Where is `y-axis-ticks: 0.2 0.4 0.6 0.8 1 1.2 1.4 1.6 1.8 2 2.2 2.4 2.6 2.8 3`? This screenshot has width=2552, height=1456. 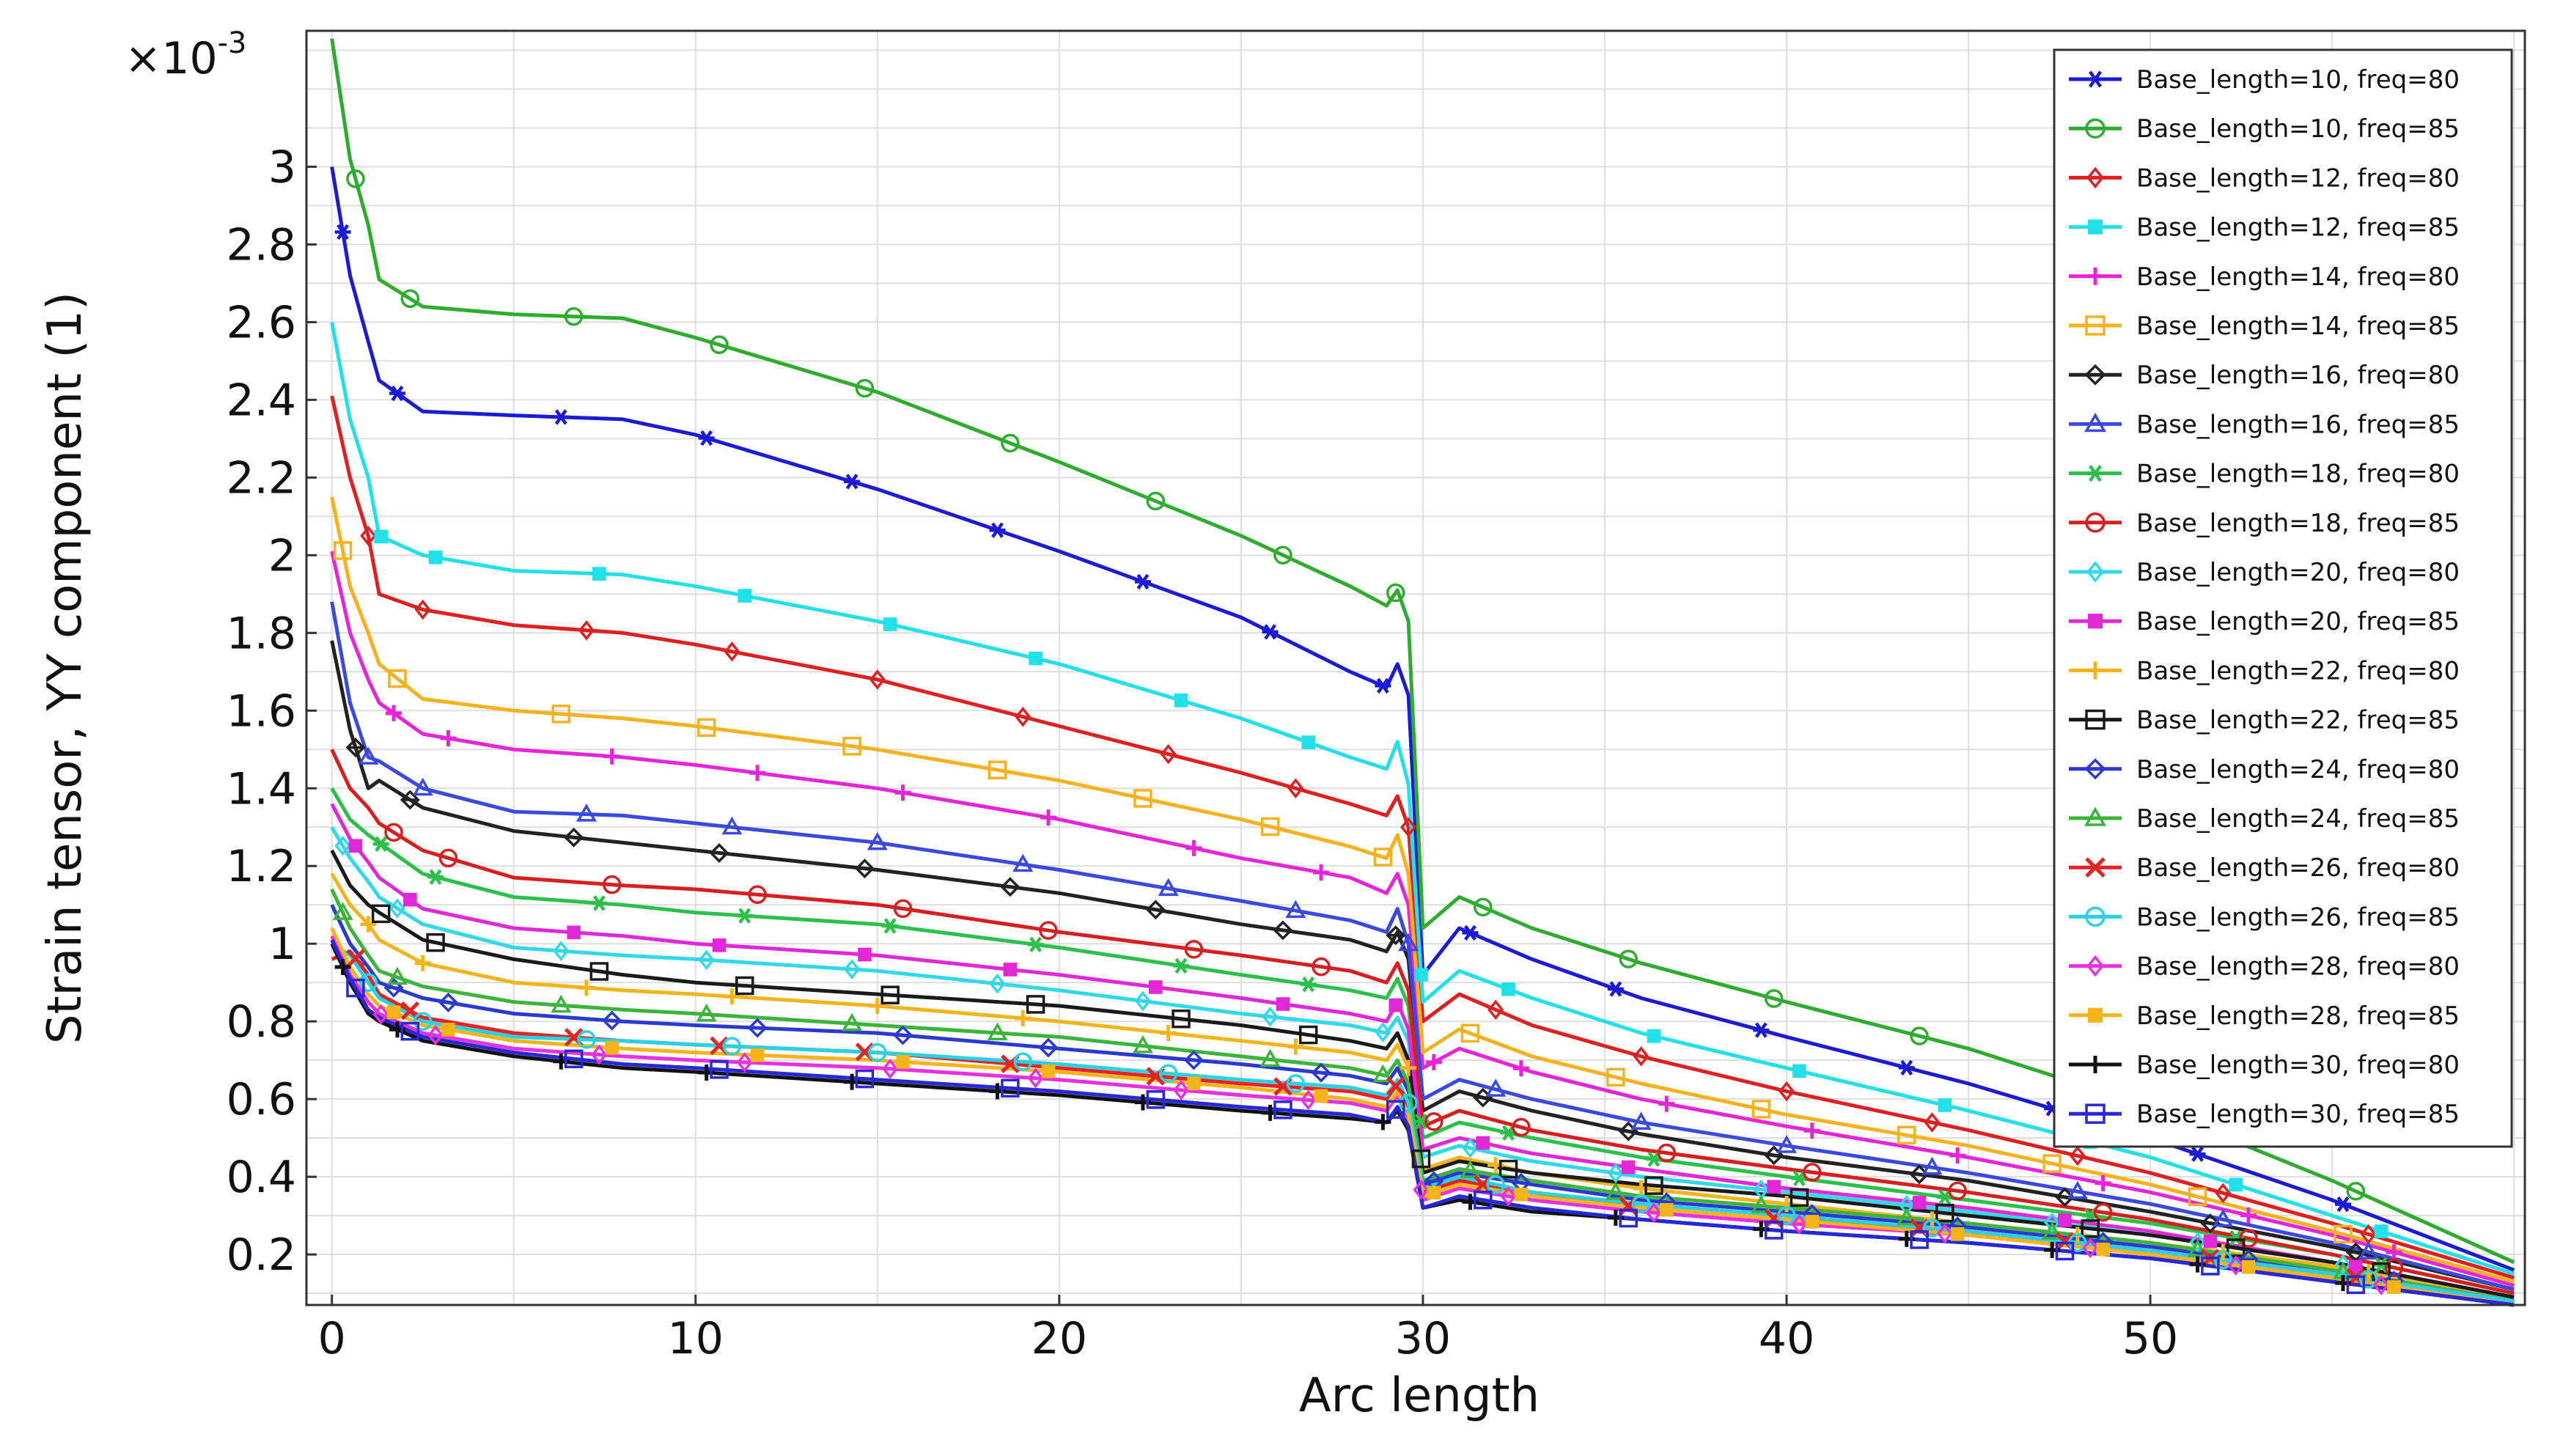 y-axis-ticks: 0.2 0.4 0.6 0.8 1 1.2 1.4 1.6 1.8 2 2.2 2.4 2.6 2.8 3 is located at coordinates (272, 711).